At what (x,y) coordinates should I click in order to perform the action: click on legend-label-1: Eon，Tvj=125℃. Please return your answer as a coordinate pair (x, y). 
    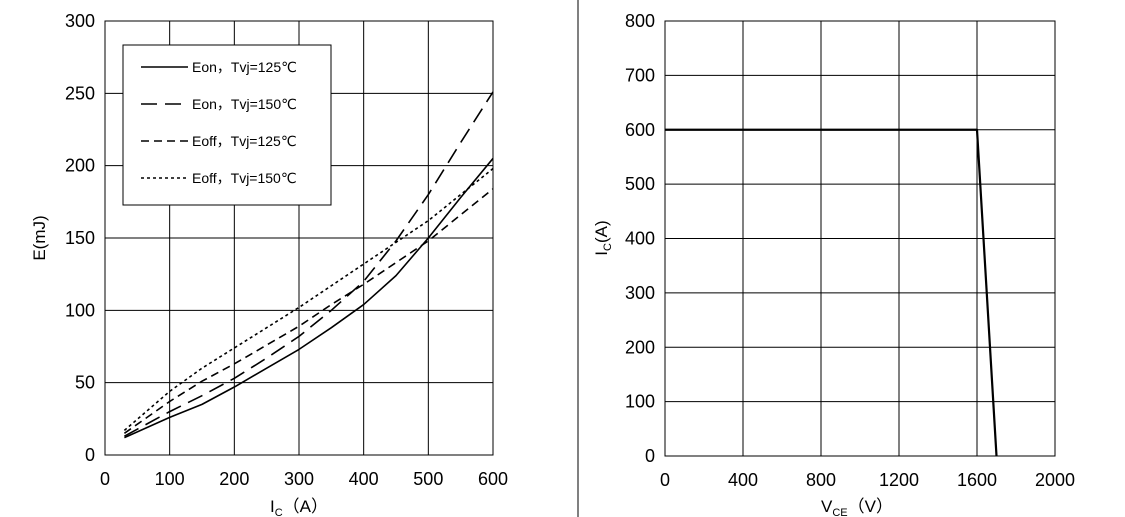
    Looking at the image, I should click on (244, 67).